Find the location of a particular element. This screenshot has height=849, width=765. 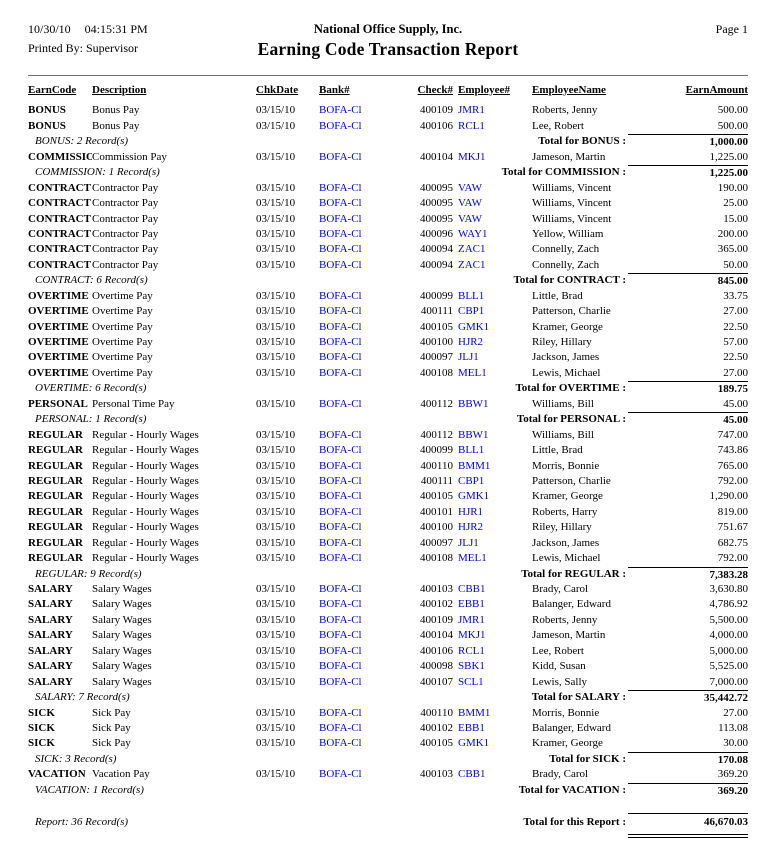

earn-code: REGULAR is located at coordinates (56, 558).